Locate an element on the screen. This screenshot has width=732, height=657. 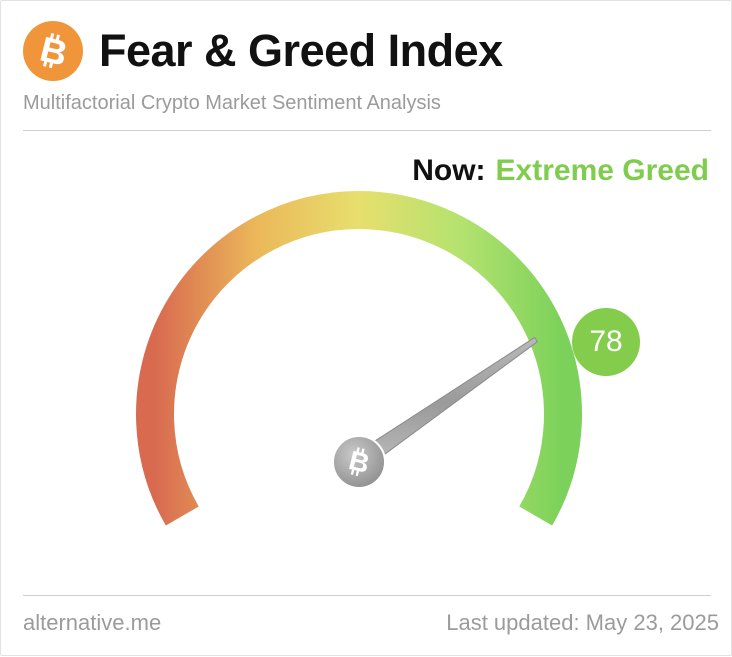
page-title: Fear & Greed Index is located at coordinates (301, 50).